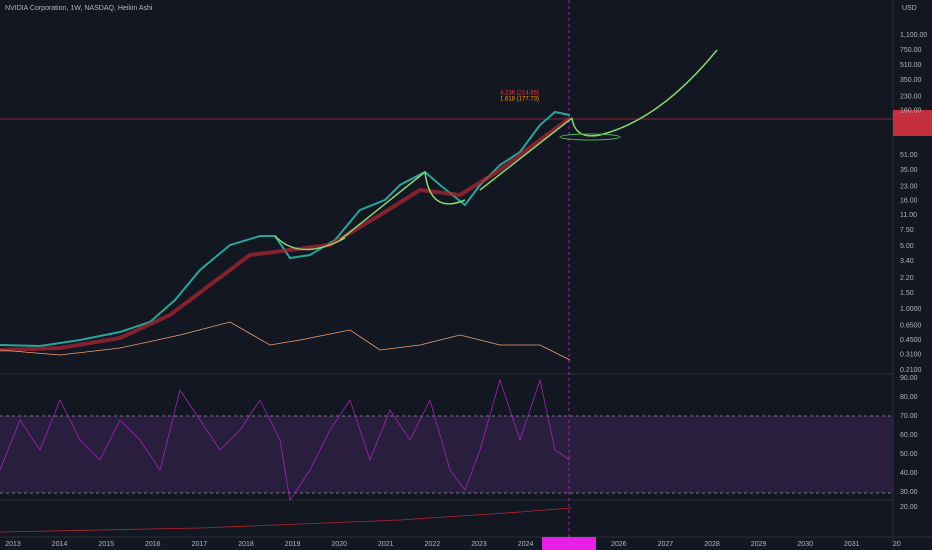  I want to click on price-label: 2.20, so click(907, 278).